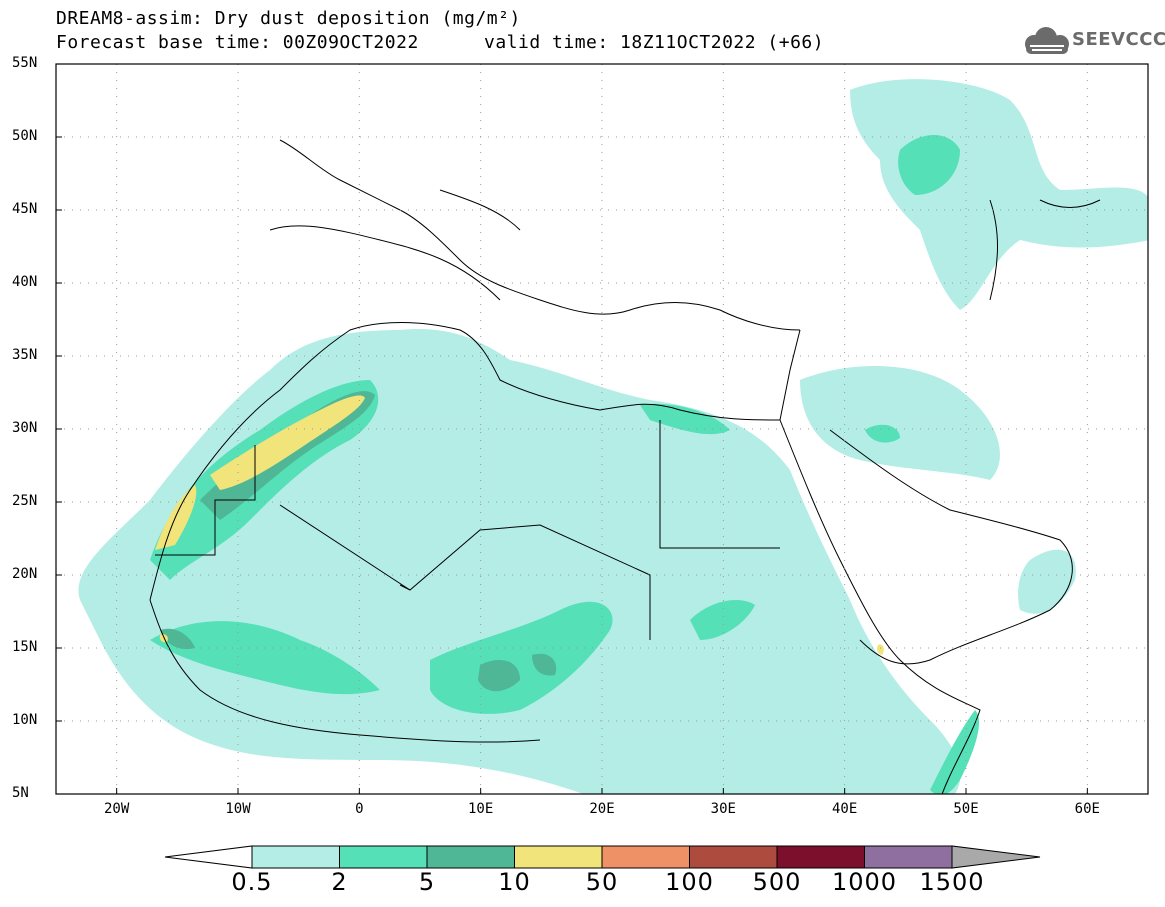  What do you see at coordinates (265, 658) in the screenshot?
I see `dust-level2-sahel` at bounding box center [265, 658].